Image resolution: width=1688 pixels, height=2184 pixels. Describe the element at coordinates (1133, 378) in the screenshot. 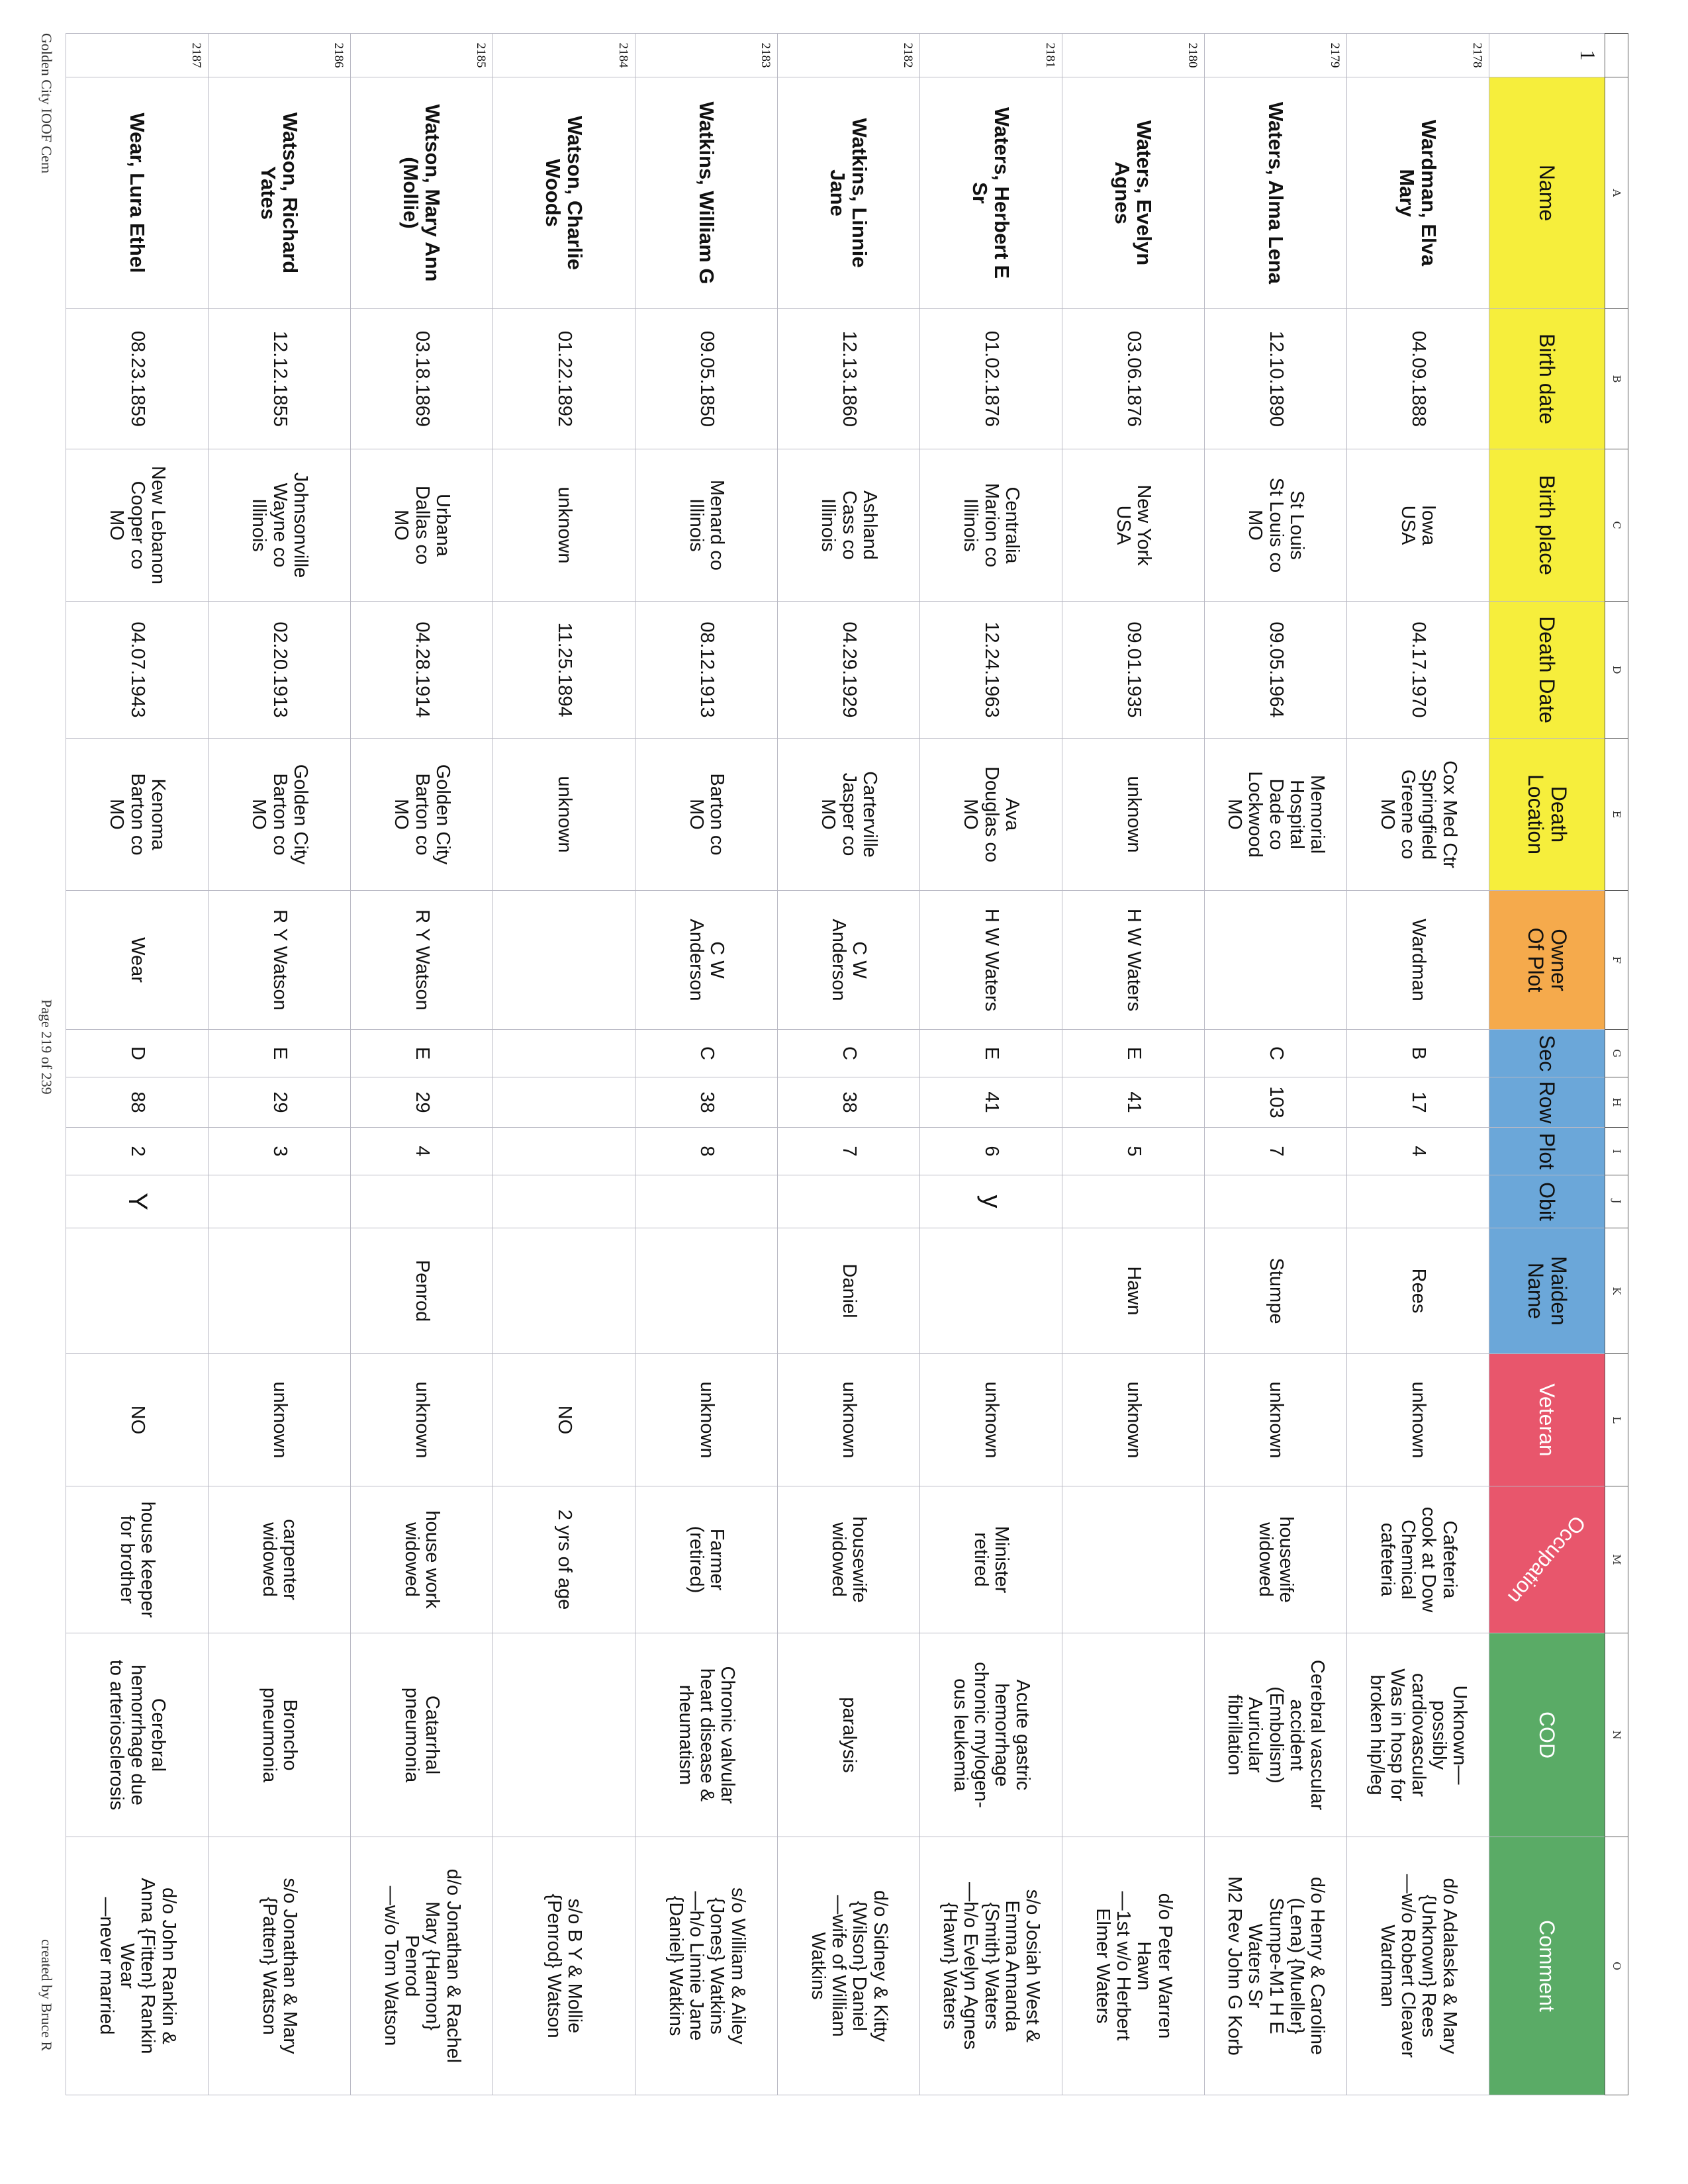

I see `cell-birth-date: 03.06.1876` at that location.